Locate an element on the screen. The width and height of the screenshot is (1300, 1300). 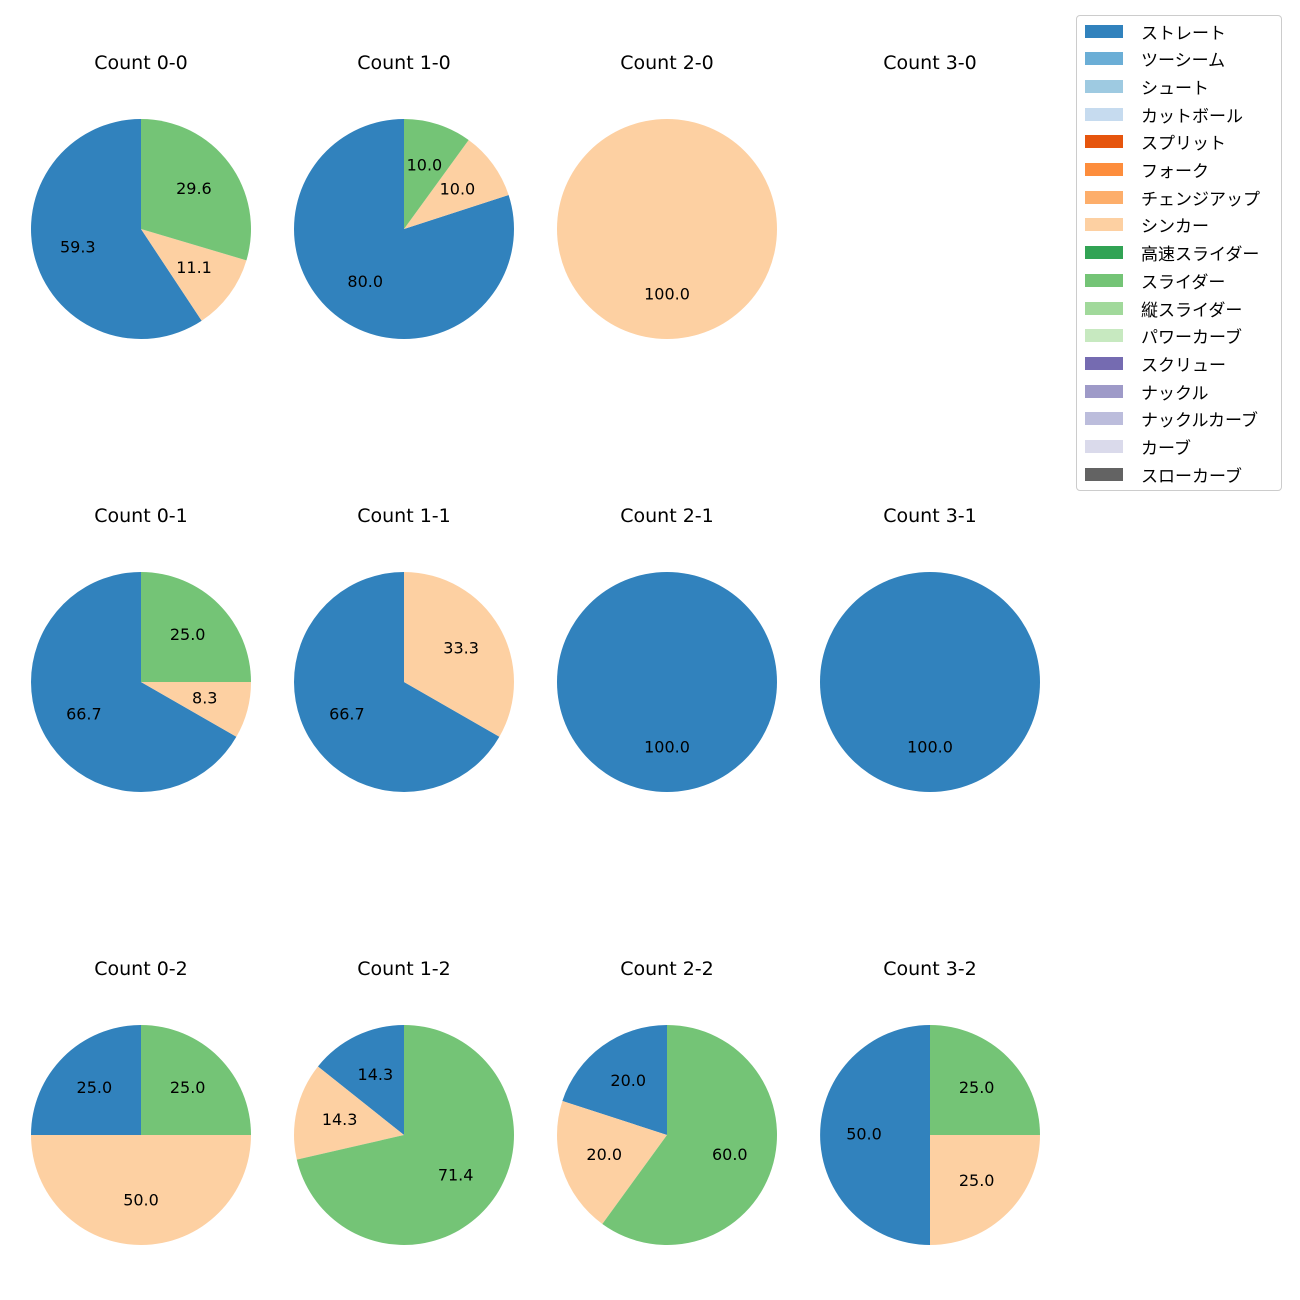
legend-item: ストレート is located at coordinates (1155, 31).